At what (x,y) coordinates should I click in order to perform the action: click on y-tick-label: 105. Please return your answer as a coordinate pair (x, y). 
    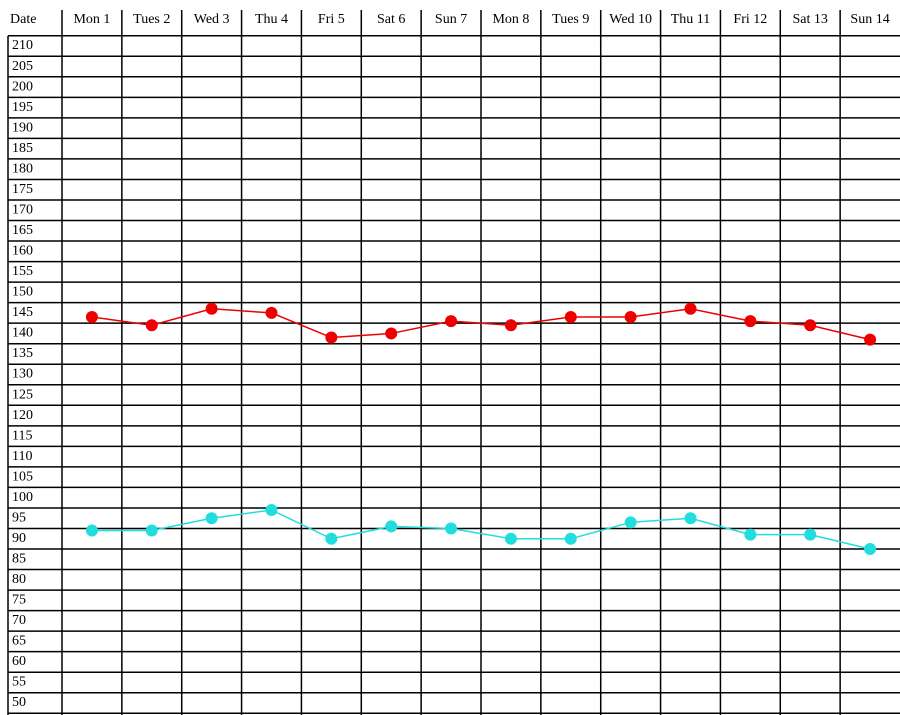
    Looking at the image, I should click on (22, 476).